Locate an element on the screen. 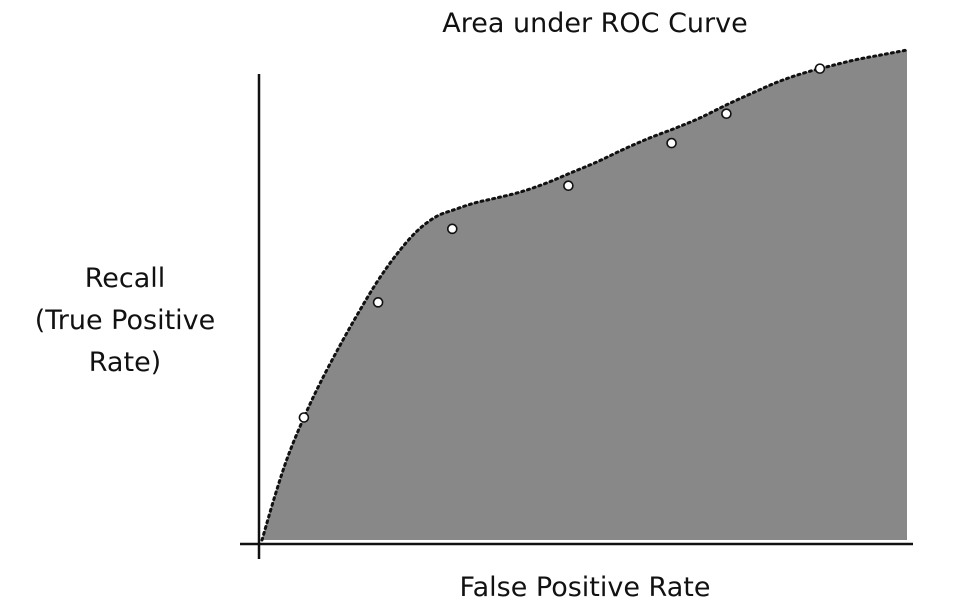 This screenshot has width=954, height=616. y-axis-label: Recall (True Positive Rate) is located at coordinates (125, 321).